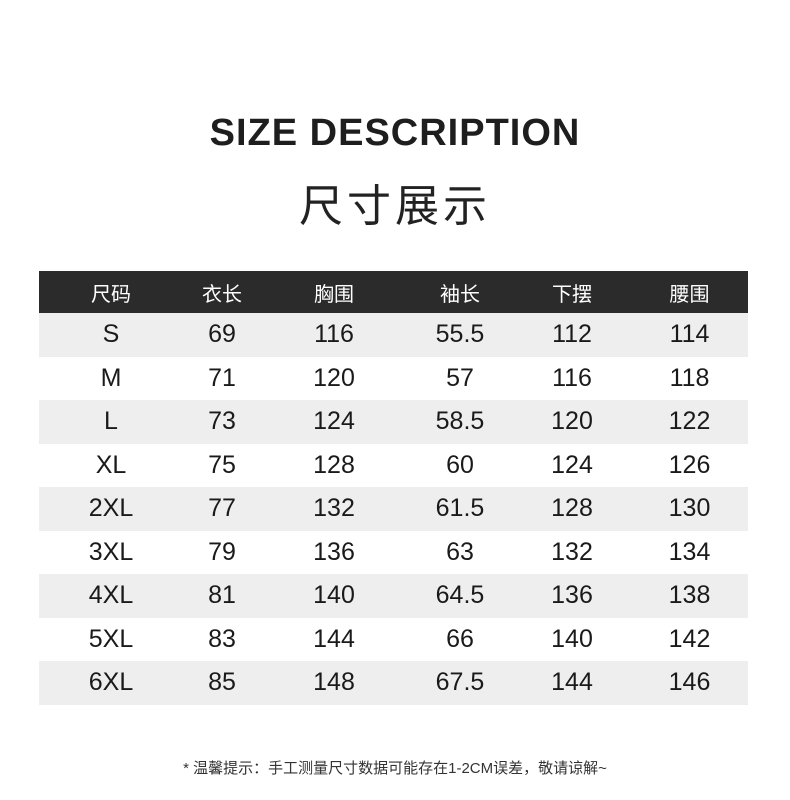  I want to click on table-cell: 148, so click(334, 682).